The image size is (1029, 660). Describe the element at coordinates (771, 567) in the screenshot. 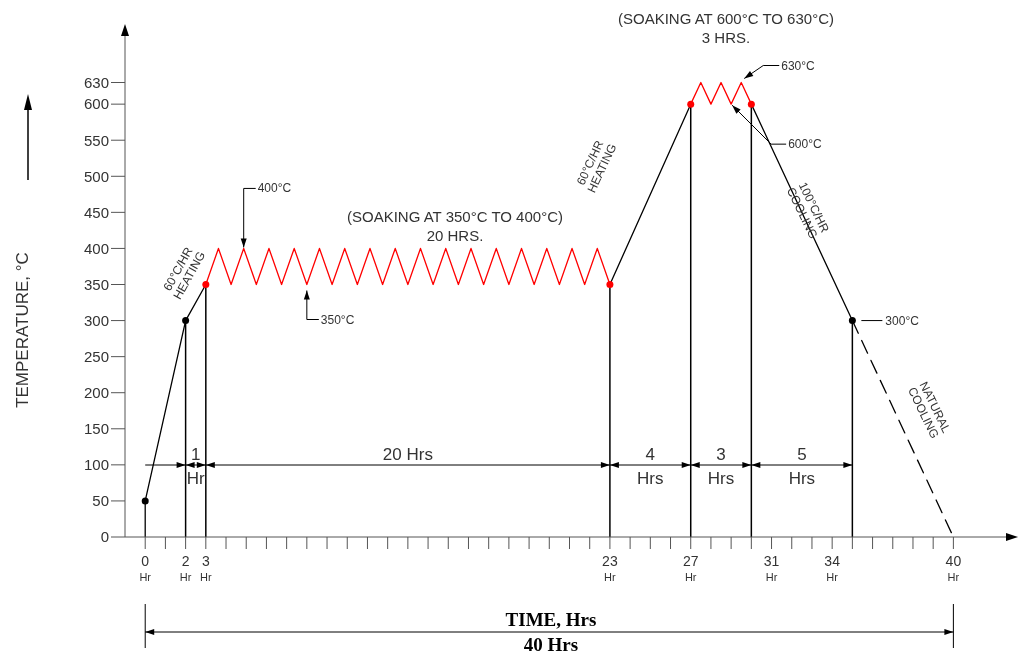

I see `x-tick-label: 31 Hr` at that location.